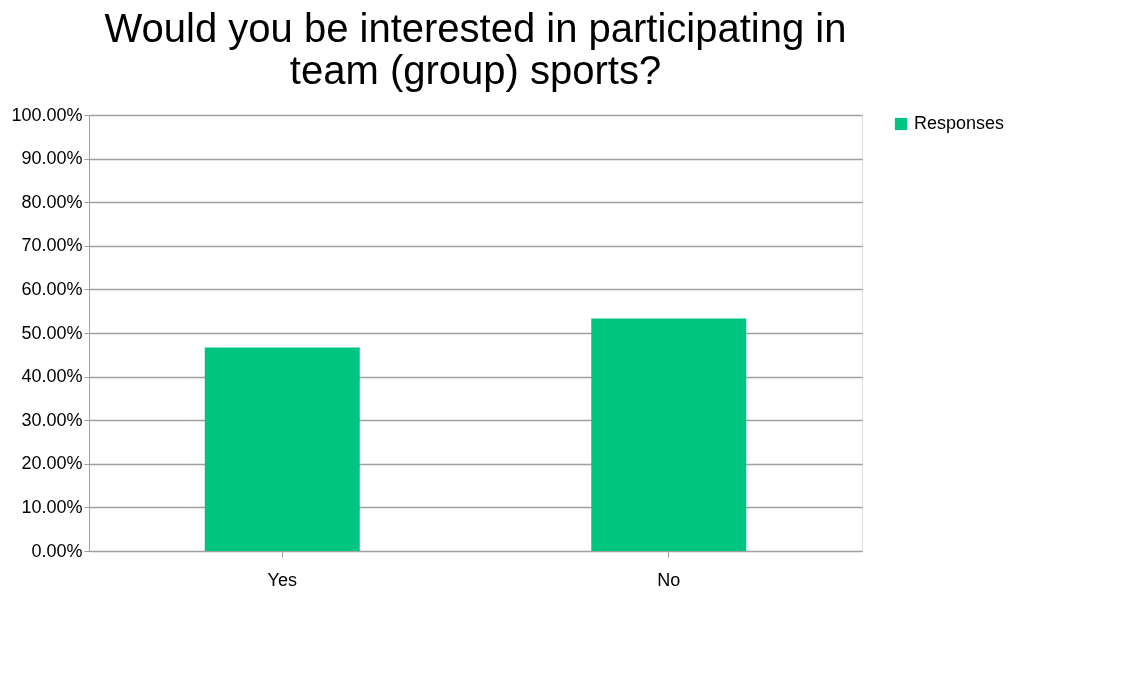  I want to click on x-tick-label: No, so click(669, 579).